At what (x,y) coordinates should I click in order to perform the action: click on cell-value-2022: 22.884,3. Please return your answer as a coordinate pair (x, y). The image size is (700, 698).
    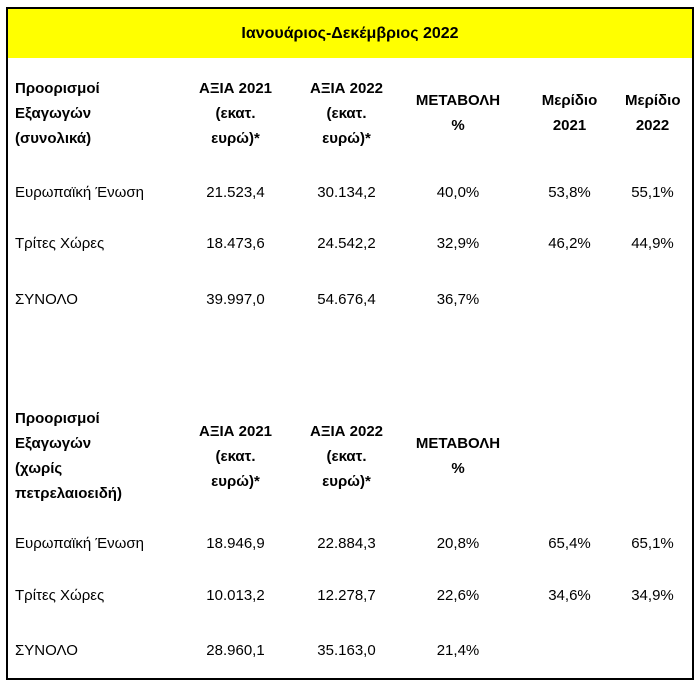
    Looking at the image, I should click on (346, 543).